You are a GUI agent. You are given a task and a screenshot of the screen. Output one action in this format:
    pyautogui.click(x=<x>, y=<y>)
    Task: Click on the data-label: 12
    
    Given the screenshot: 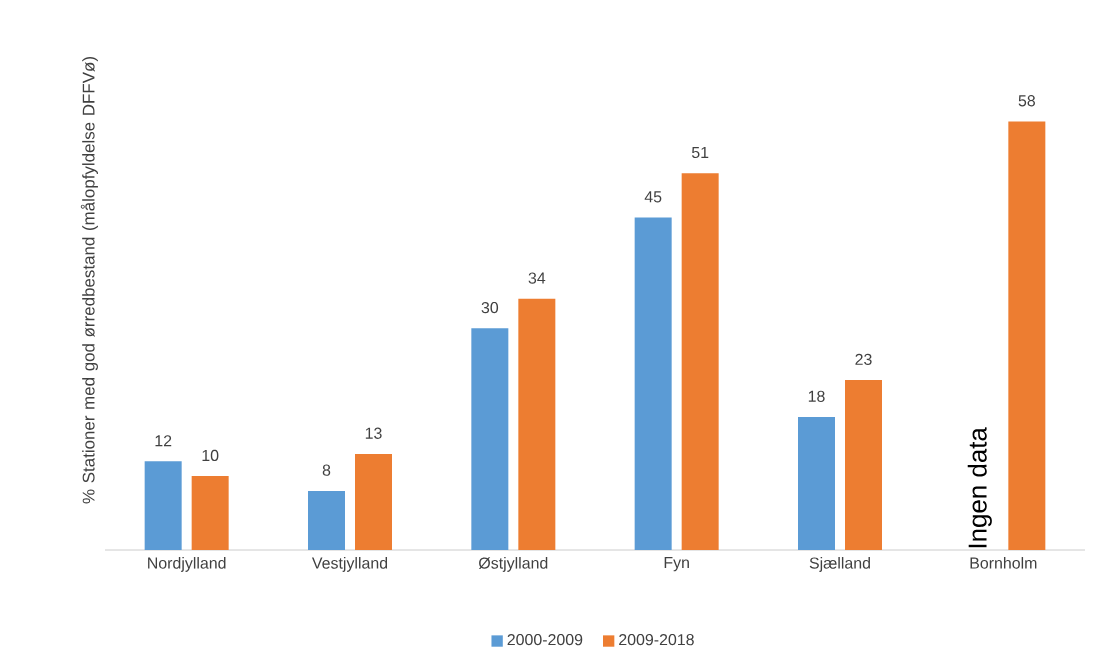 What is the action you would take?
    pyautogui.click(x=163, y=441)
    